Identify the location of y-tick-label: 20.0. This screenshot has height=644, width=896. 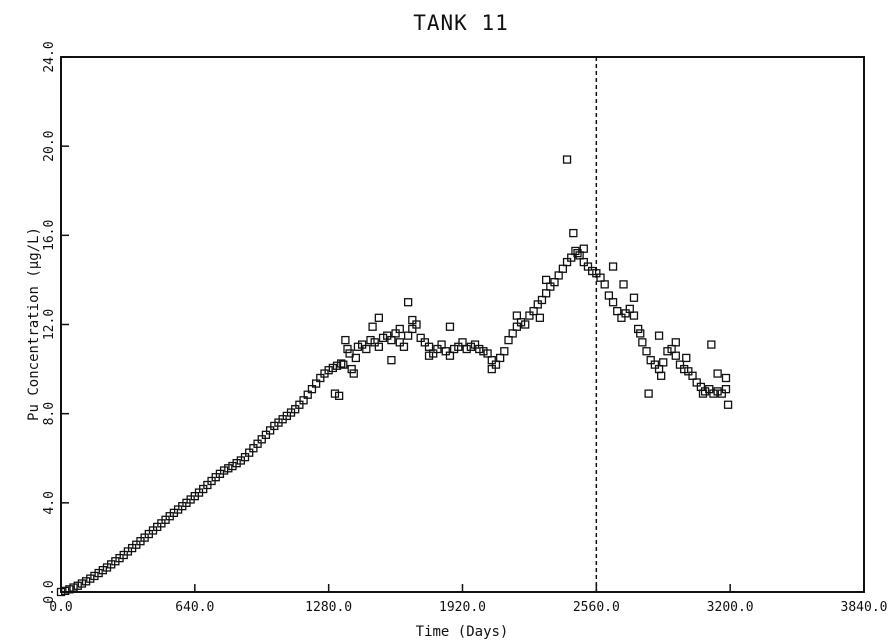
(49, 146).